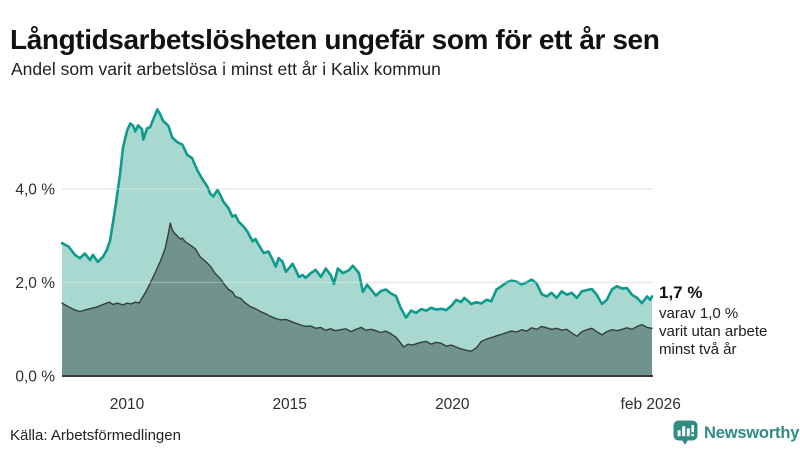  I want to click on bar-medium, so click(688, 432).